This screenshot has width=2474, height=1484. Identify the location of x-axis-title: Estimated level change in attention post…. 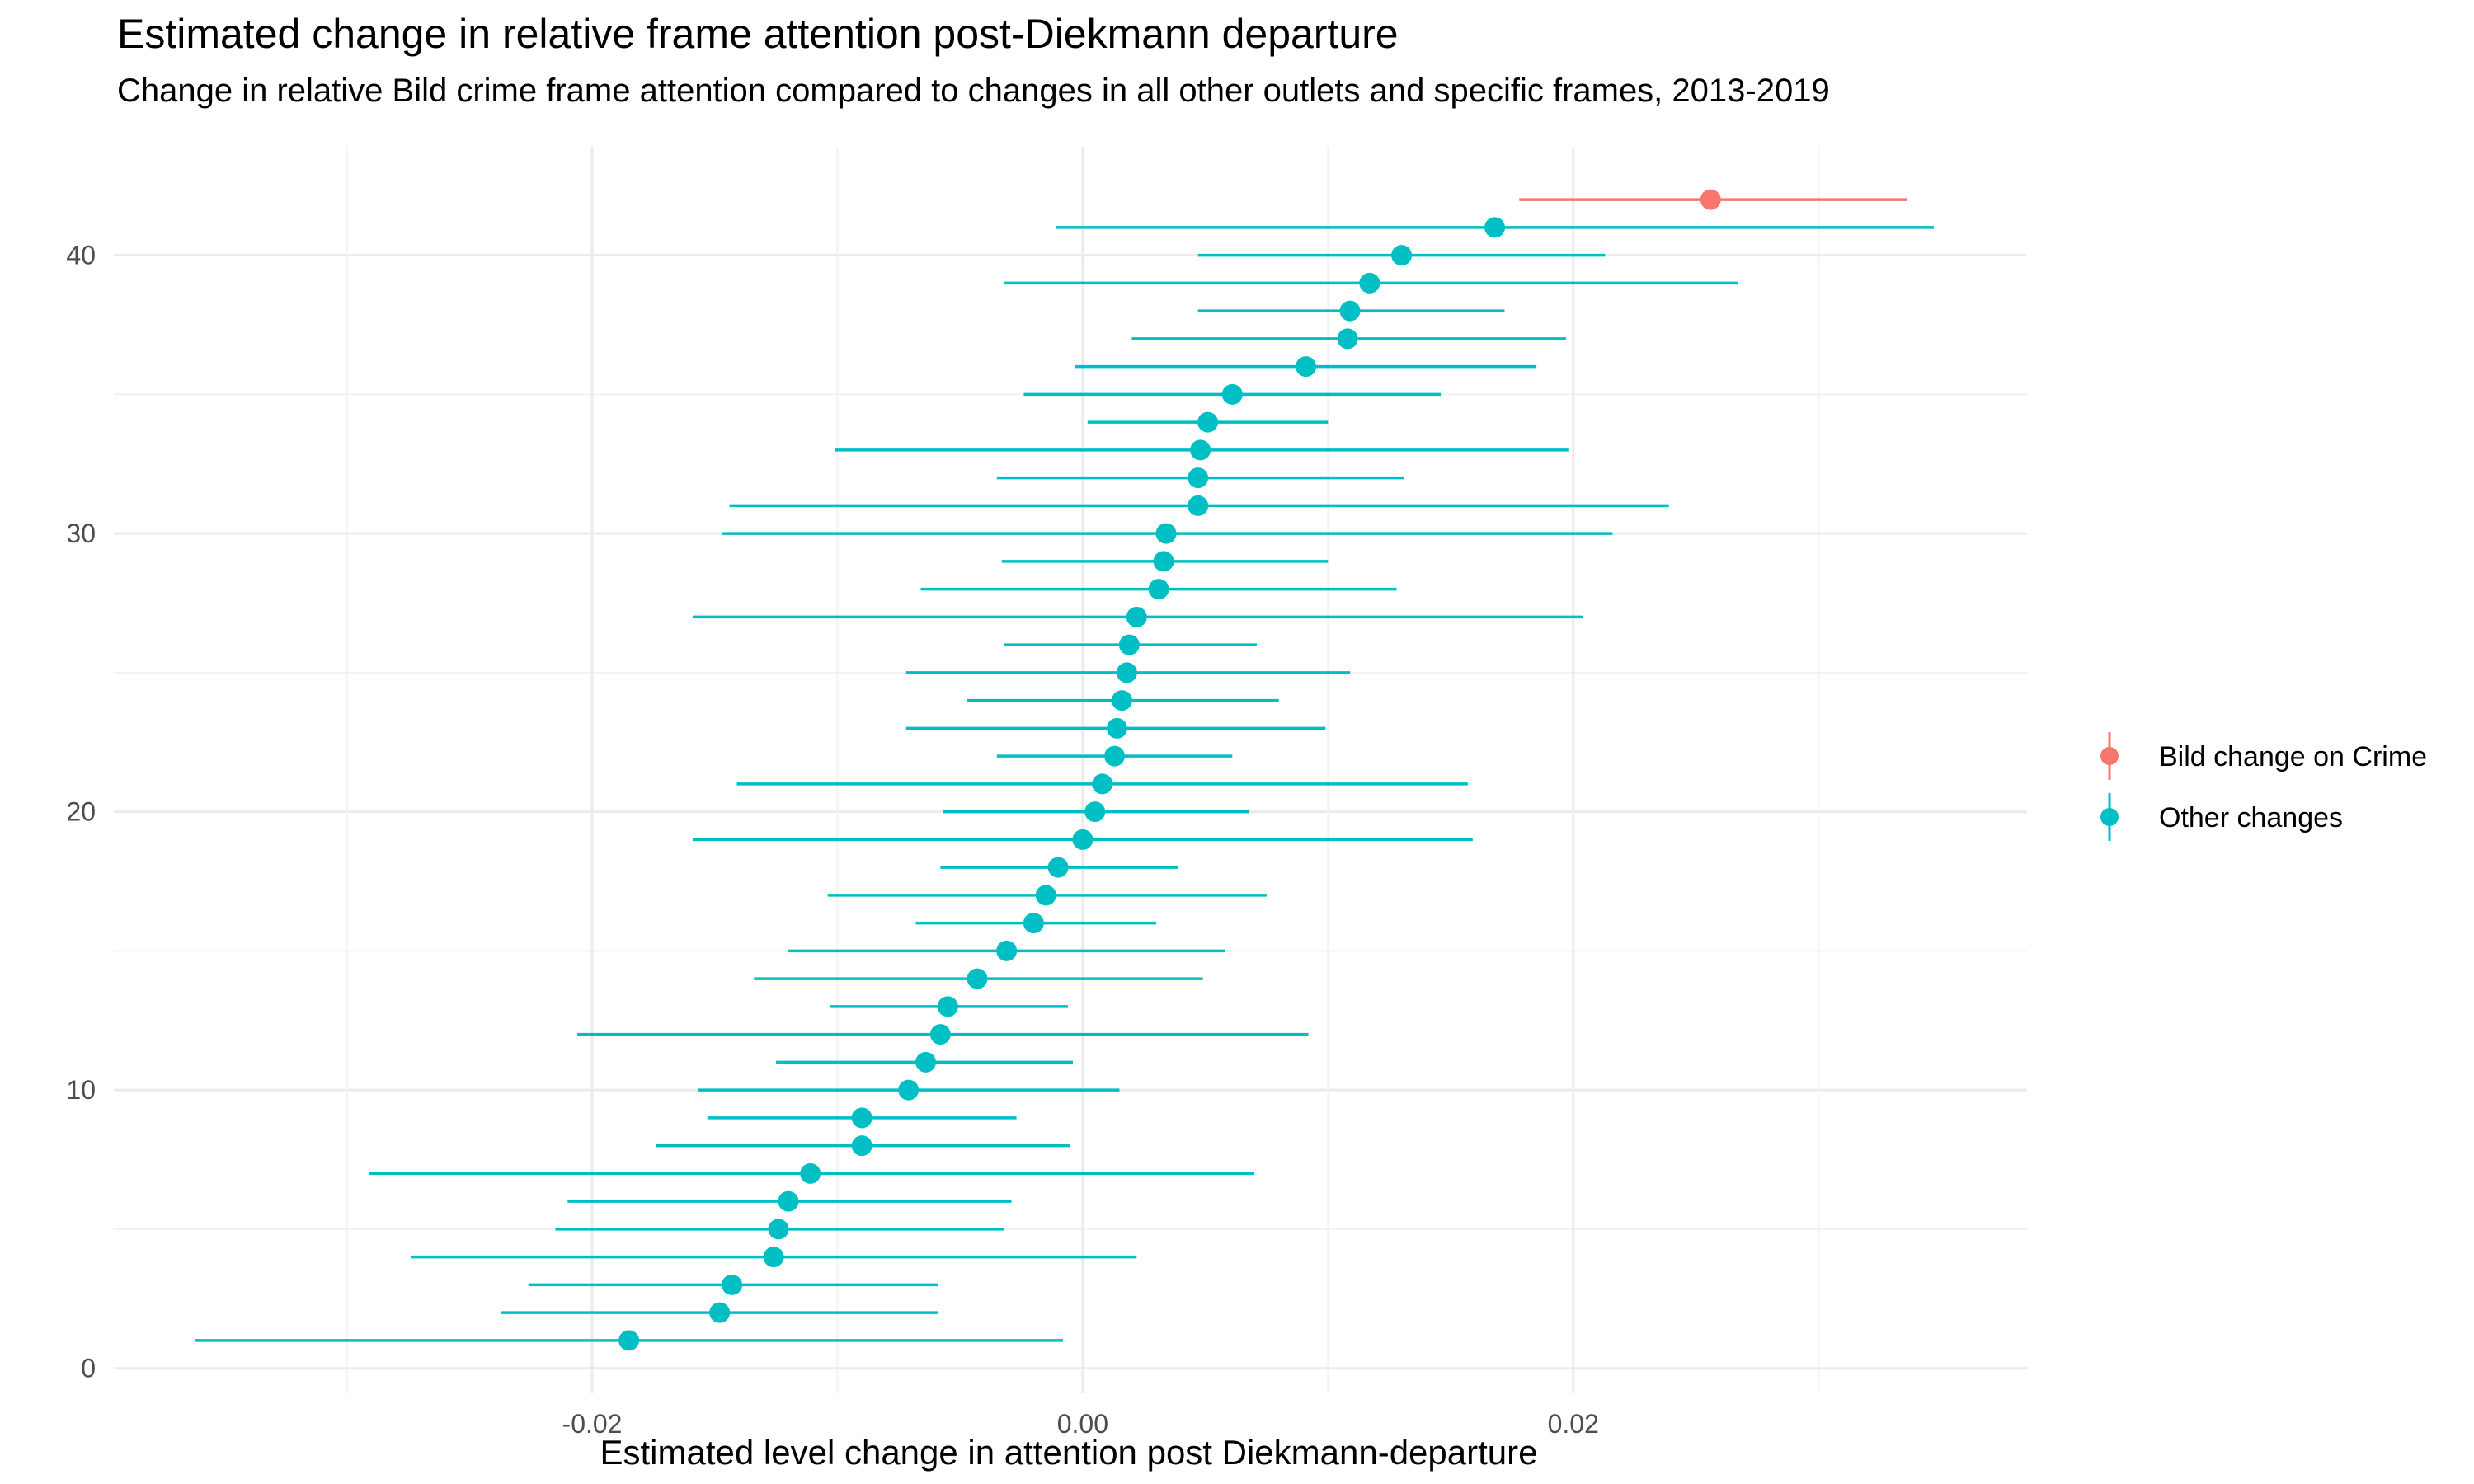
(1069, 1452).